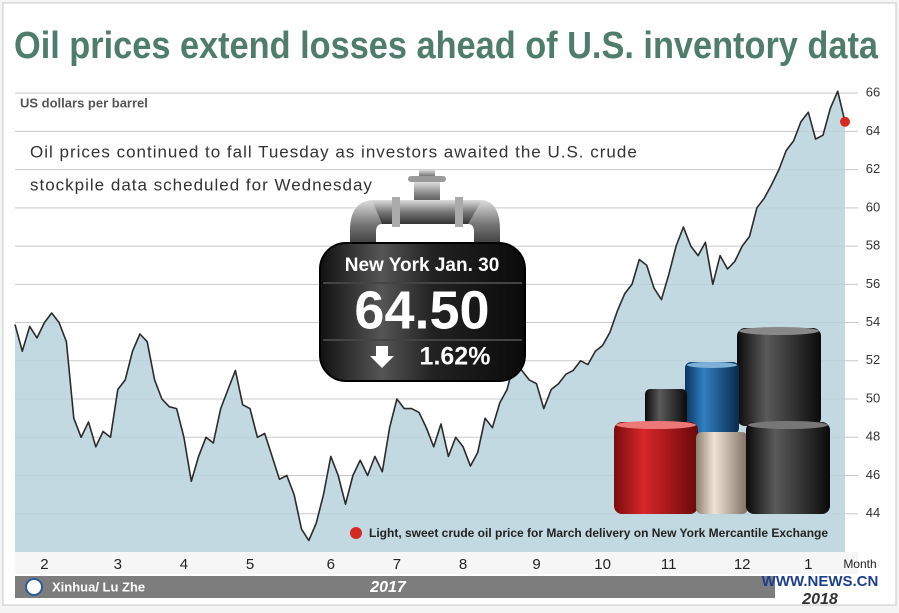  What do you see at coordinates (118, 564) in the screenshot?
I see `x-tick-label: 3` at bounding box center [118, 564].